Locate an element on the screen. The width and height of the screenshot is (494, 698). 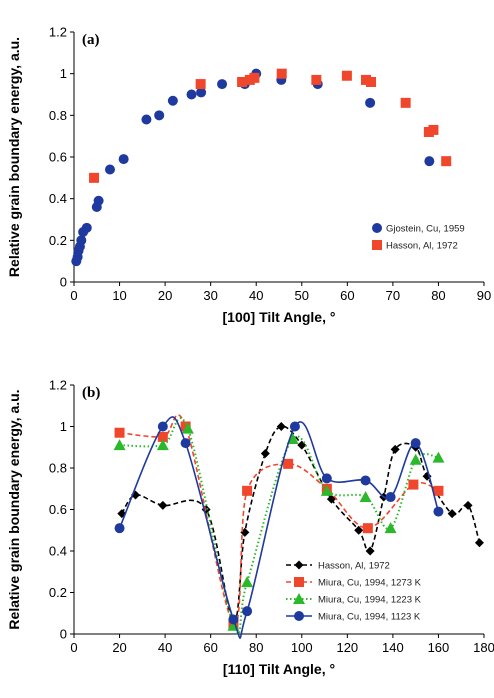
legend-entry: Gjostein, Cu, 1959 is located at coordinates (425, 229).